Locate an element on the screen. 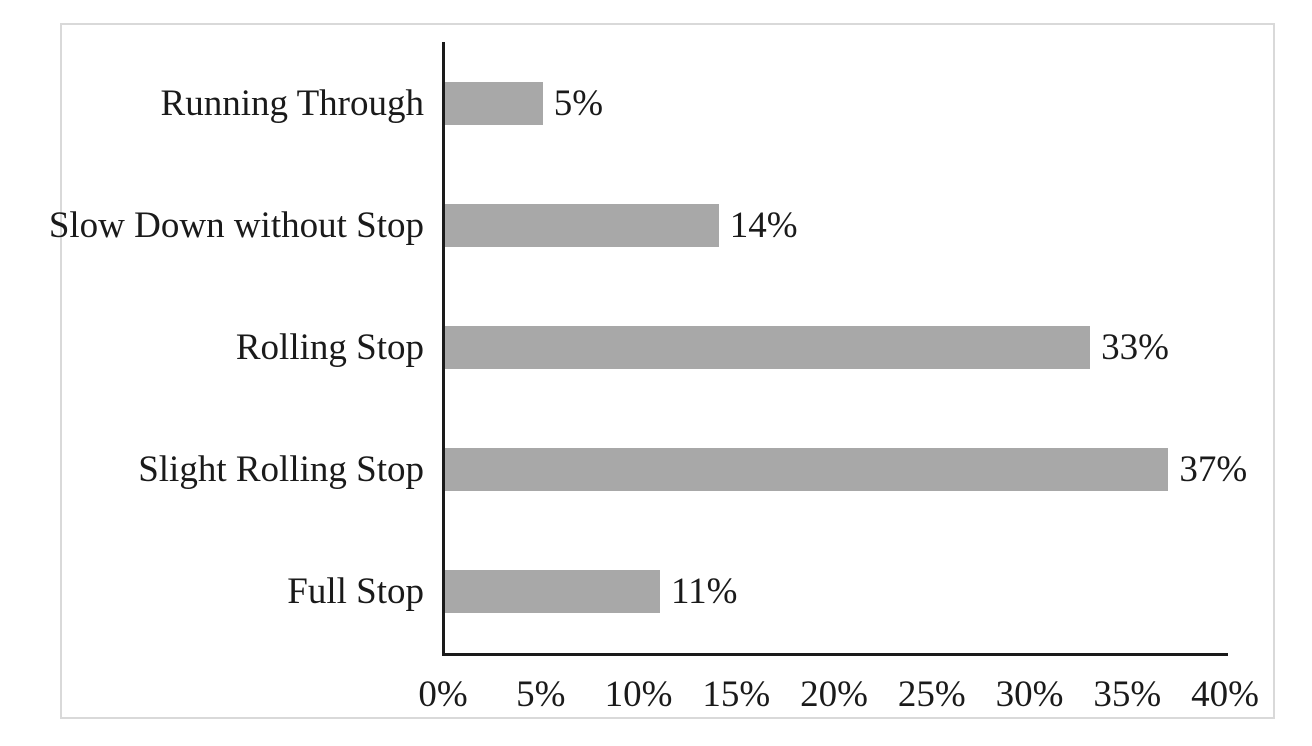 Image resolution: width=1312 pixels, height=746 pixels. x-tick-label: 30% is located at coordinates (1029, 694).